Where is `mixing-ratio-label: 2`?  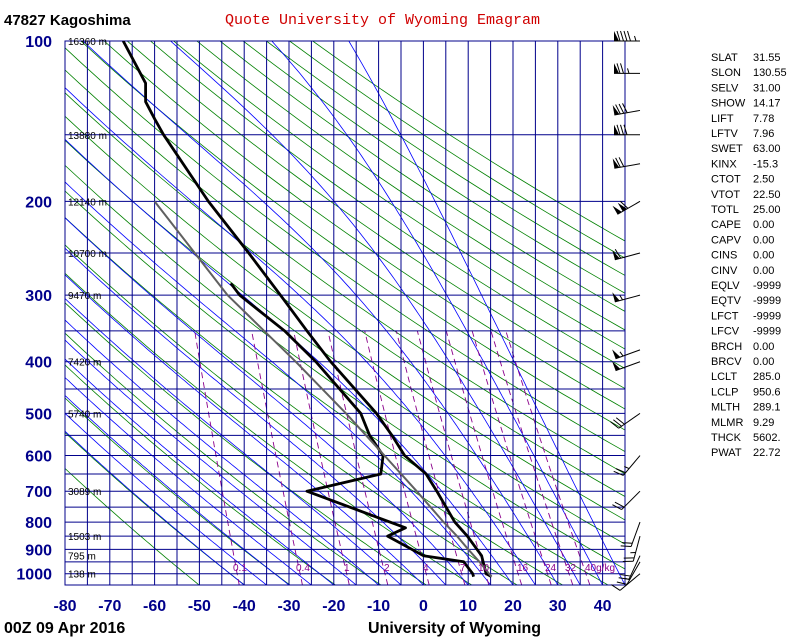
mixing-ratio-label: 2 is located at coordinates (387, 568).